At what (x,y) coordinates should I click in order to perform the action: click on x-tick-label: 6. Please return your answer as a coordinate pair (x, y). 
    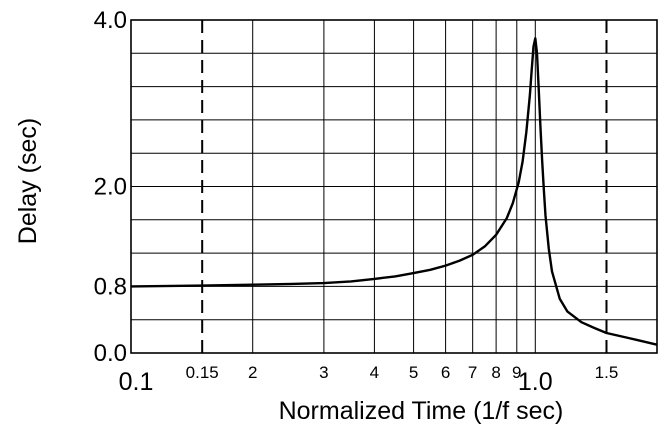
    Looking at the image, I should click on (445, 372).